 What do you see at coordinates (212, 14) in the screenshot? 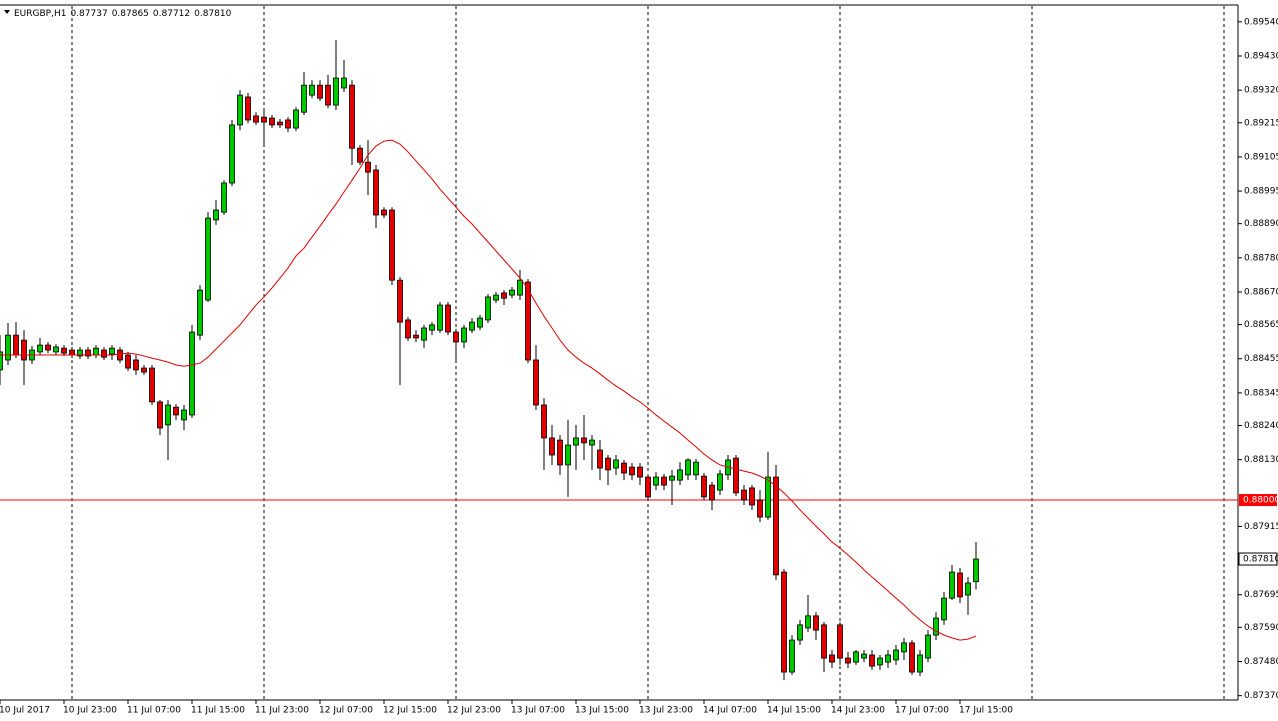
I see `header-value: 0.87810` at bounding box center [212, 14].